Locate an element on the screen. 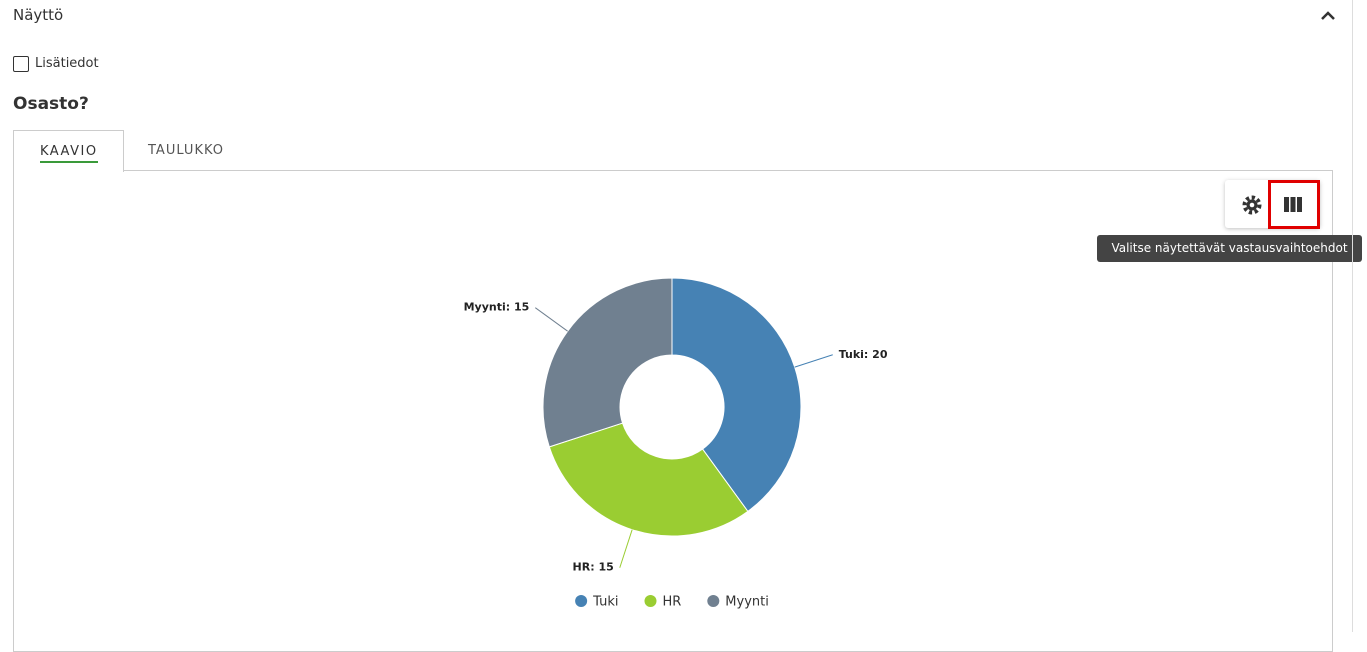  columns-icon is located at coordinates (1293, 204).